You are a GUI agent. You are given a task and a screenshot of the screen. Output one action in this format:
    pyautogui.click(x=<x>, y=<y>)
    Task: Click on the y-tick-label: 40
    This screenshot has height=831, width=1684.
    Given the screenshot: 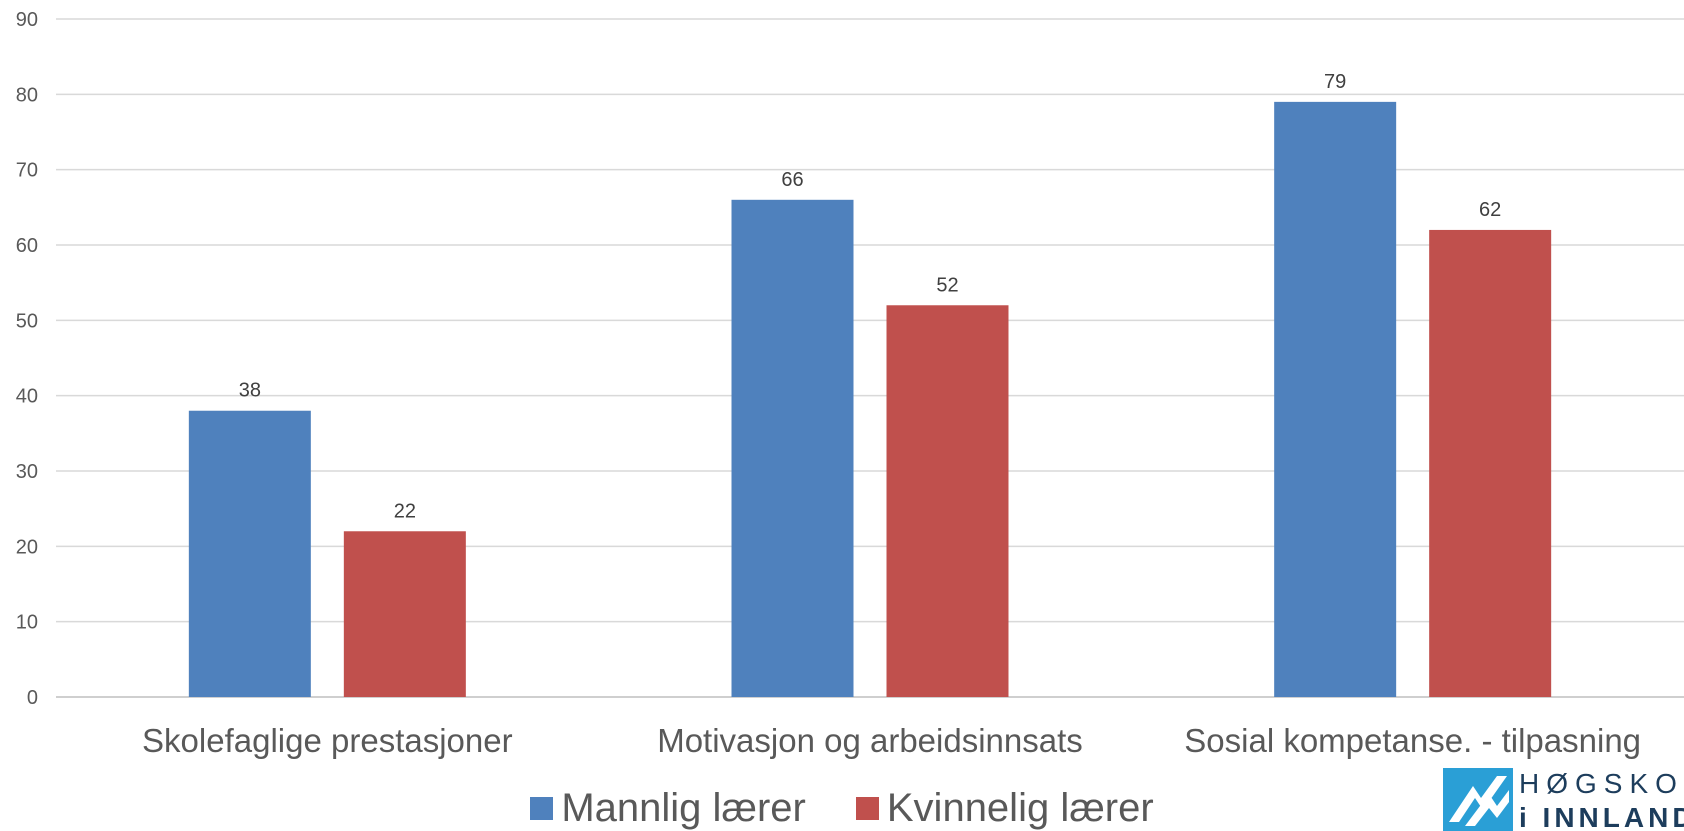 What is the action you would take?
    pyautogui.click(x=27, y=397)
    